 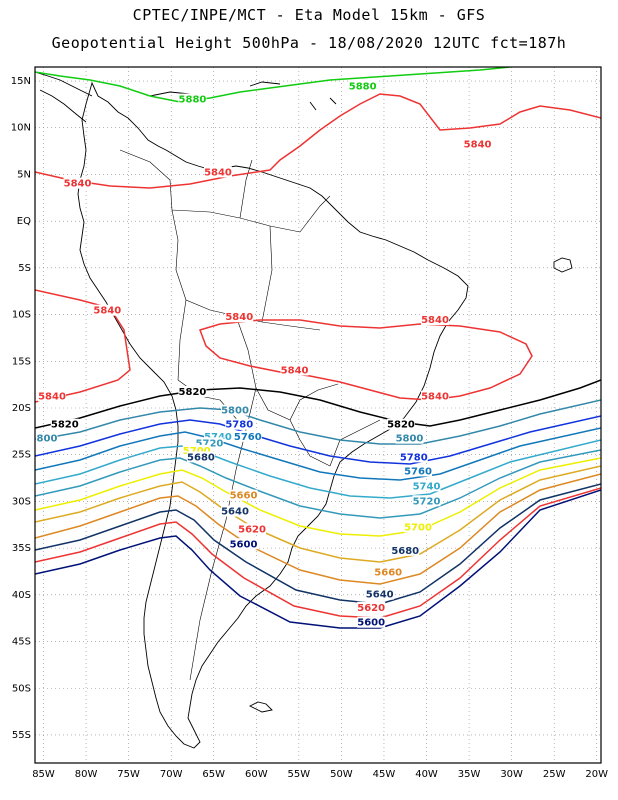 What do you see at coordinates (43, 774) in the screenshot?
I see `lon-tick-label: 85W` at bounding box center [43, 774].